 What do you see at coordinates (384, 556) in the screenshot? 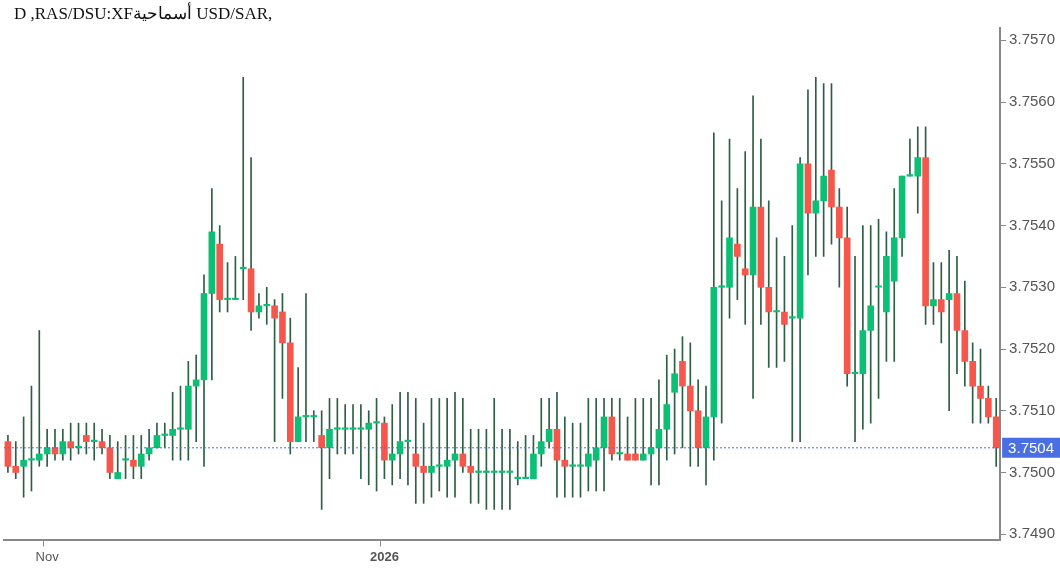
I see `x-tick-label: 2026` at bounding box center [384, 556].